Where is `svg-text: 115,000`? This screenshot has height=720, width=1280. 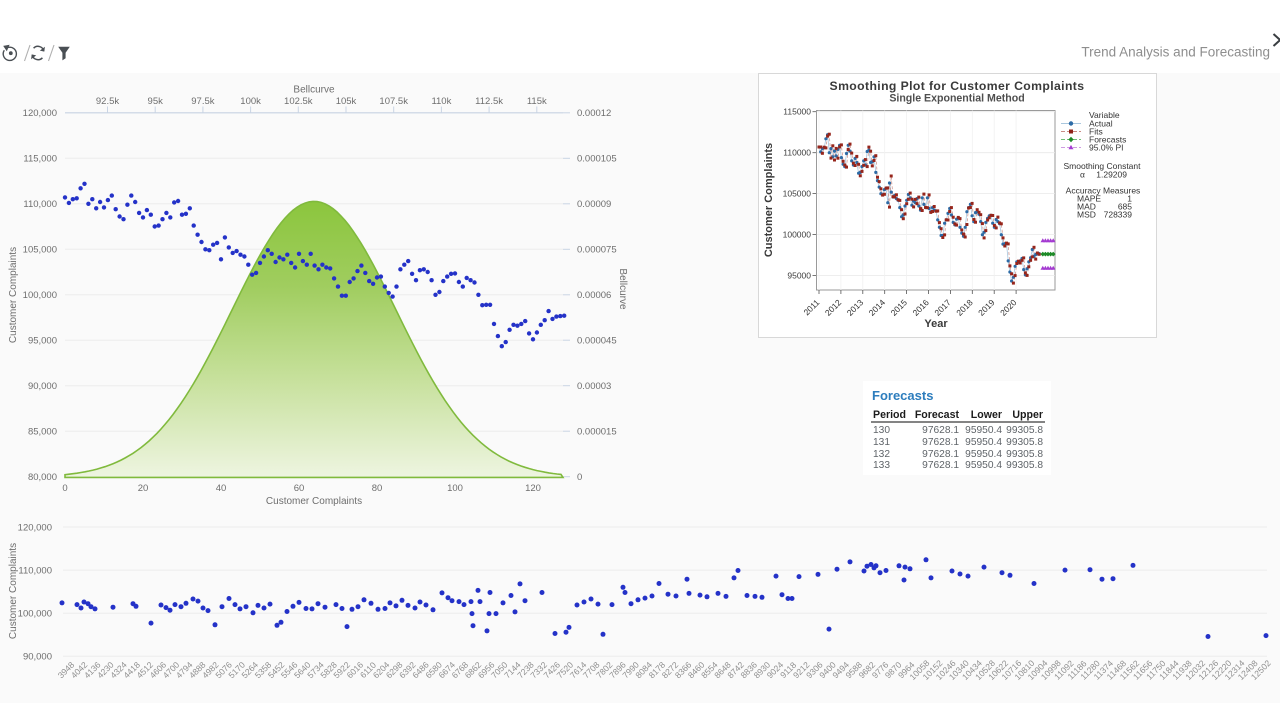
svg-text: 115,000 is located at coordinates (40, 159).